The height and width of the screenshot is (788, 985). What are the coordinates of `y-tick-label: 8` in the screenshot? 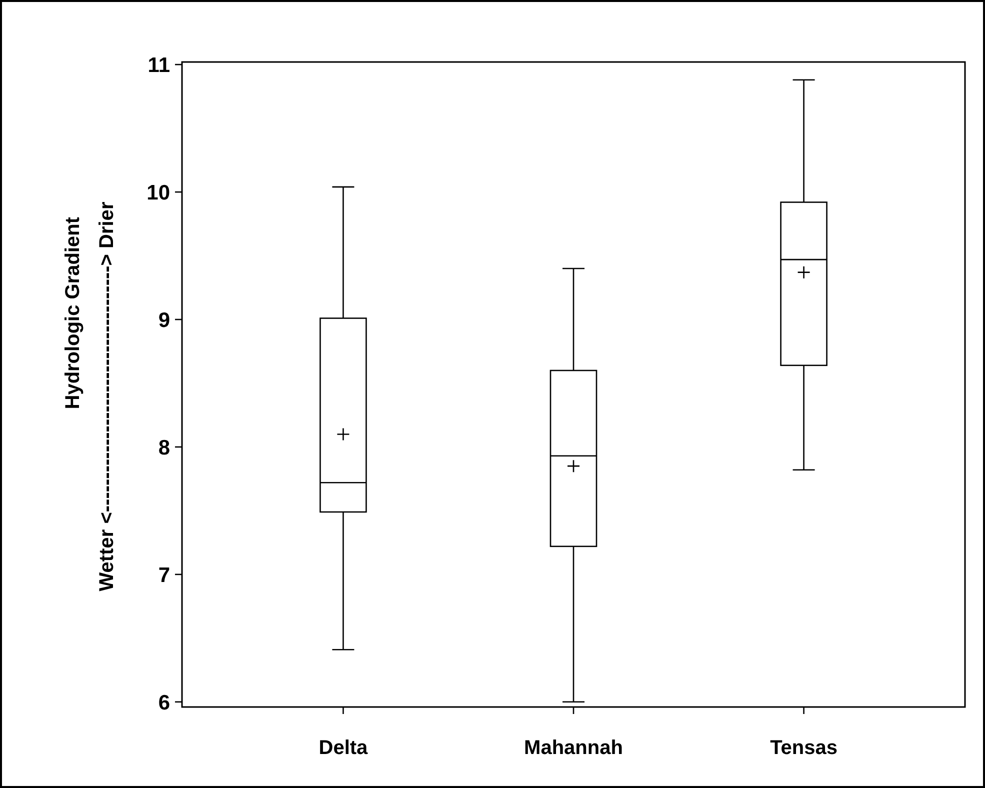 It's located at (164, 448).